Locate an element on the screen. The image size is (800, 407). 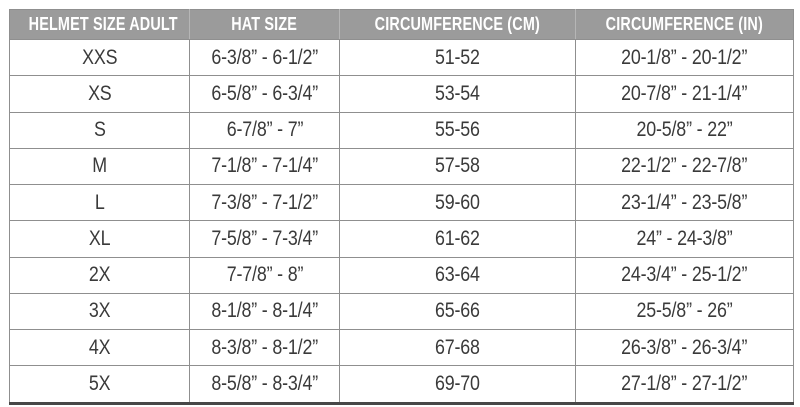
cell-text: 65-66 is located at coordinates (457, 311).